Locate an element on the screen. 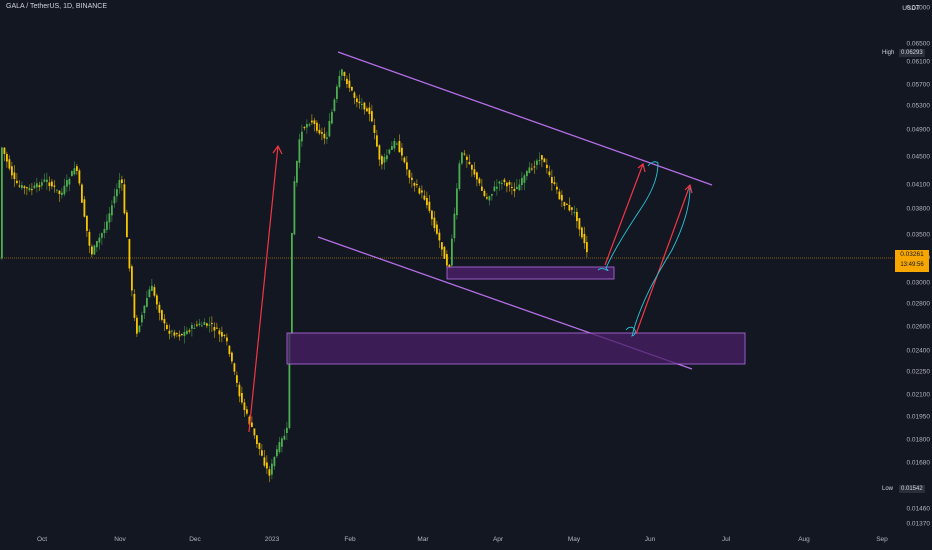 The width and height of the screenshot is (932, 550). bar-countdown: 13:49:56 is located at coordinates (912, 265).